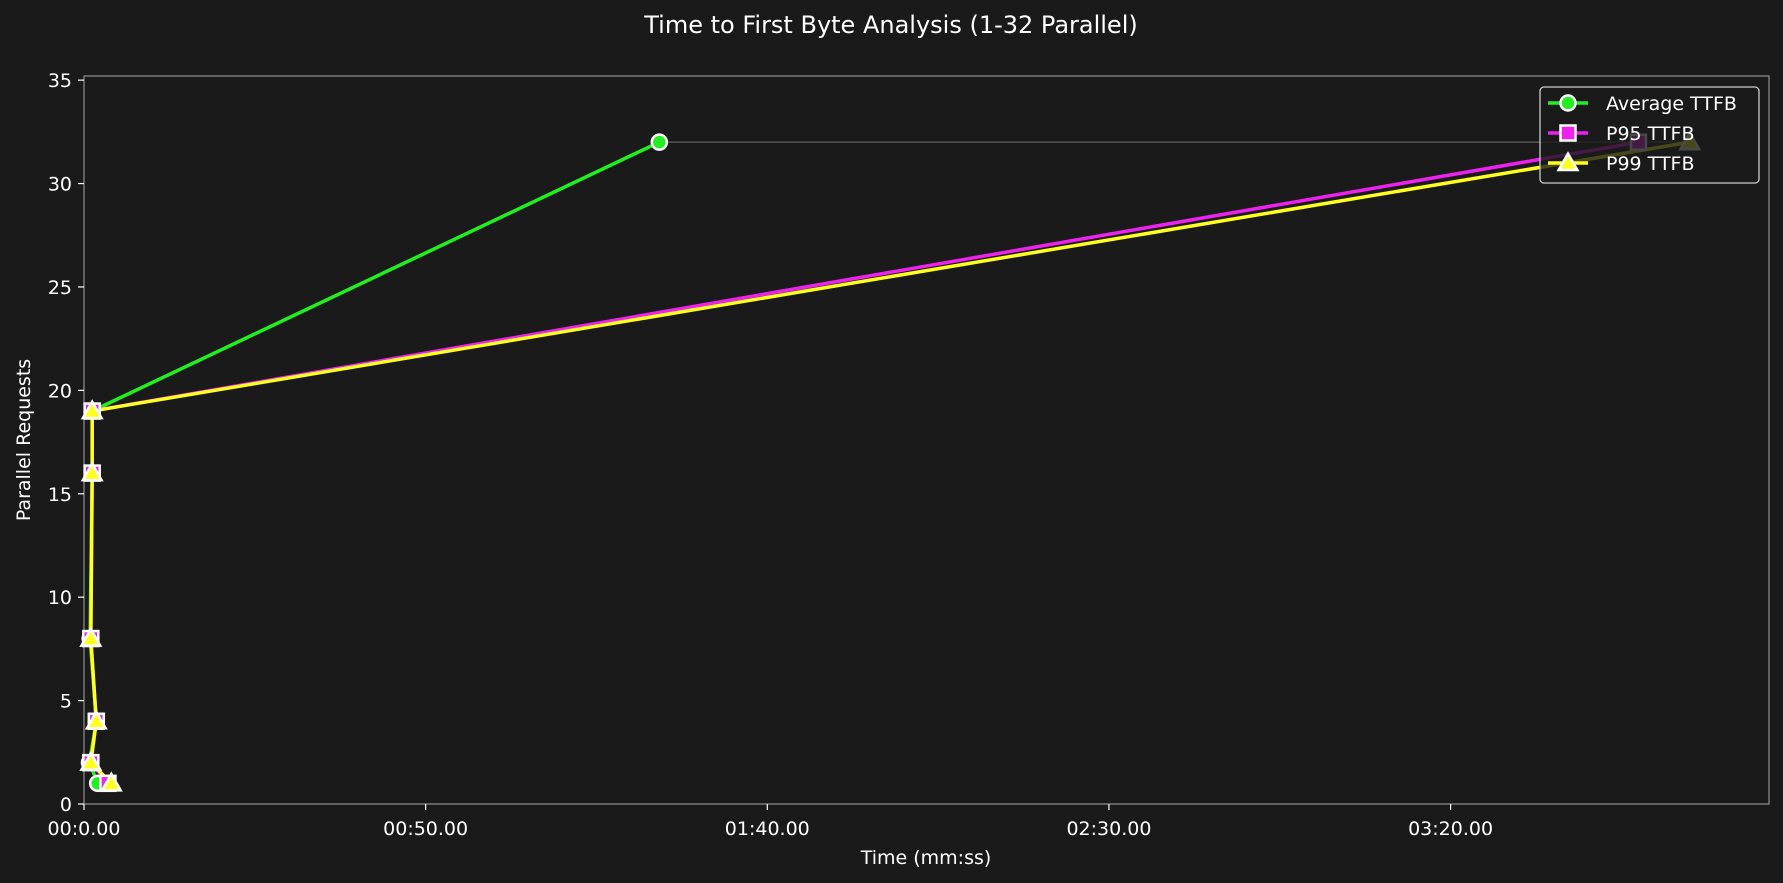 The height and width of the screenshot is (883, 1783). Describe the element at coordinates (1108, 829) in the screenshot. I see `x-tick-label: 02:30.00` at that location.